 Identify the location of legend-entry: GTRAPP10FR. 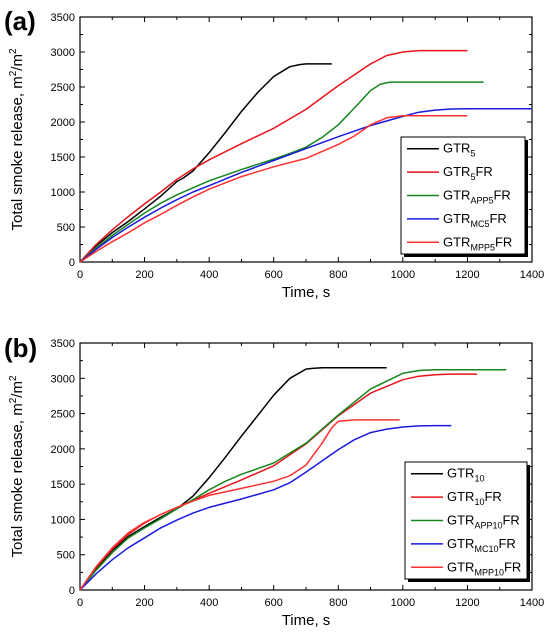
(483, 522).